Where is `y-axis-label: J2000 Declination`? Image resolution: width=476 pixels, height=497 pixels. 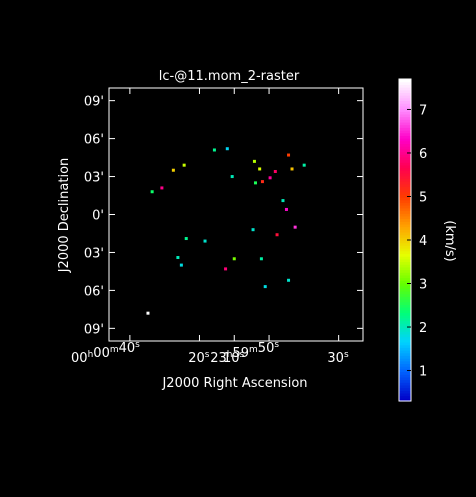 y-axis-label: J2000 Declination is located at coordinates (64, 216).